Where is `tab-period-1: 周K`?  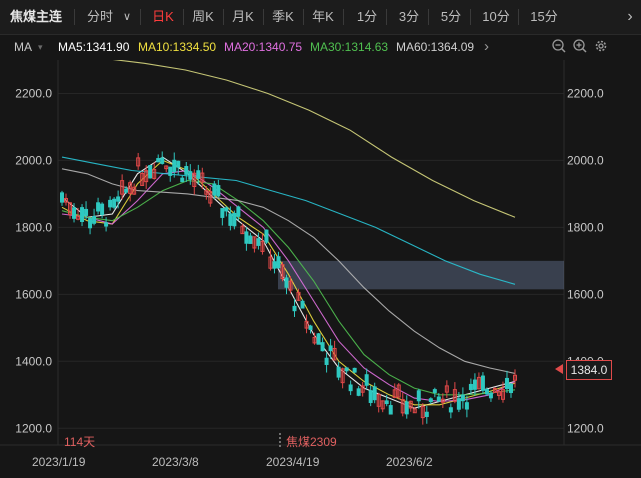 tab-period-1: 周K is located at coordinates (203, 16).